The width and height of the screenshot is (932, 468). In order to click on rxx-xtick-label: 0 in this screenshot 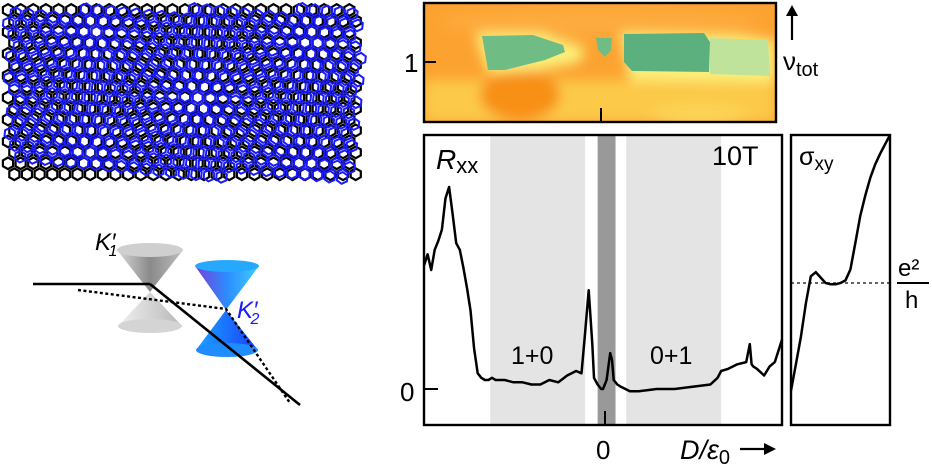, I will do `click(603, 450)`.